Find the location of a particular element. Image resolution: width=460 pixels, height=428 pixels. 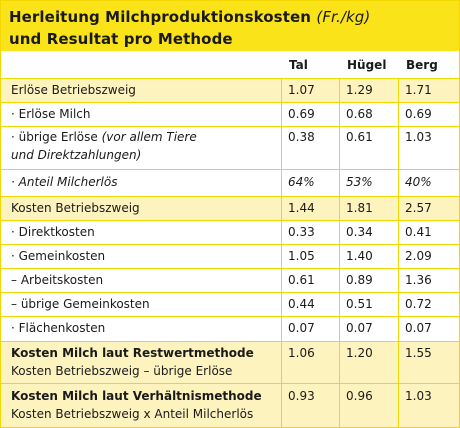

row-label-line2: und Direktzahlungen) is located at coordinates (76, 155).